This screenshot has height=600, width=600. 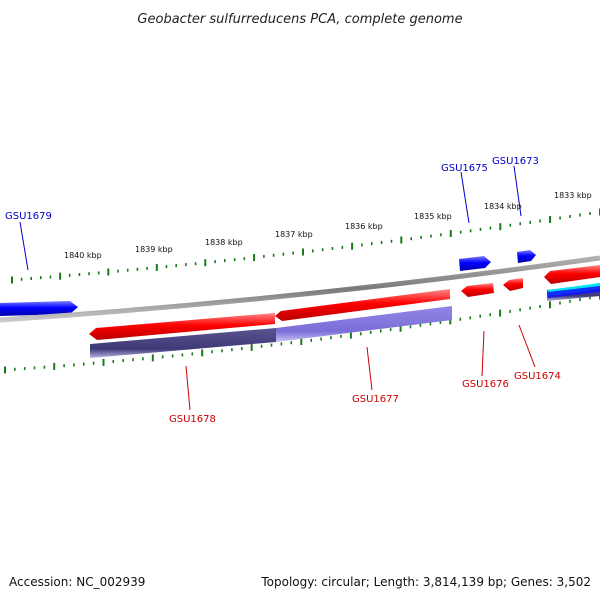 What do you see at coordinates (572, 274) in the screenshot?
I see `gene-edge-arrow` at bounding box center [572, 274].